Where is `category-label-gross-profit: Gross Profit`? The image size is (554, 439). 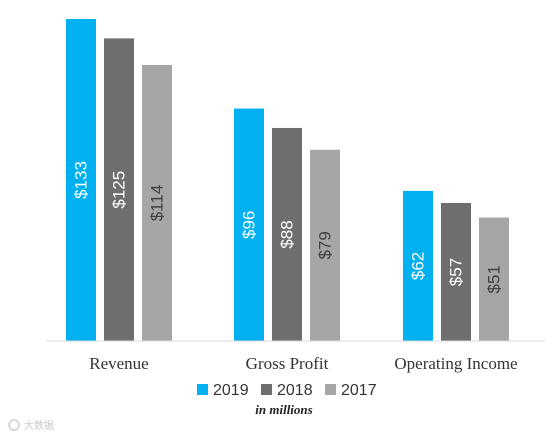 category-label-gross-profit: Gross Profit is located at coordinates (287, 363).